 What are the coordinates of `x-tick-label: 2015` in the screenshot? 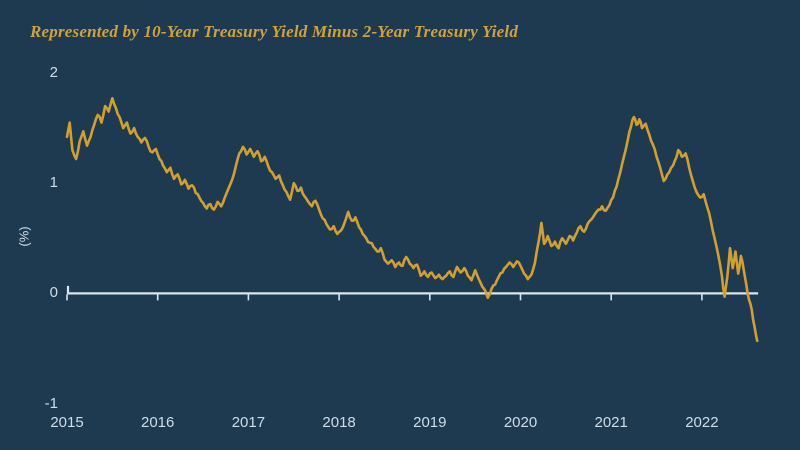 It's located at (67, 422).